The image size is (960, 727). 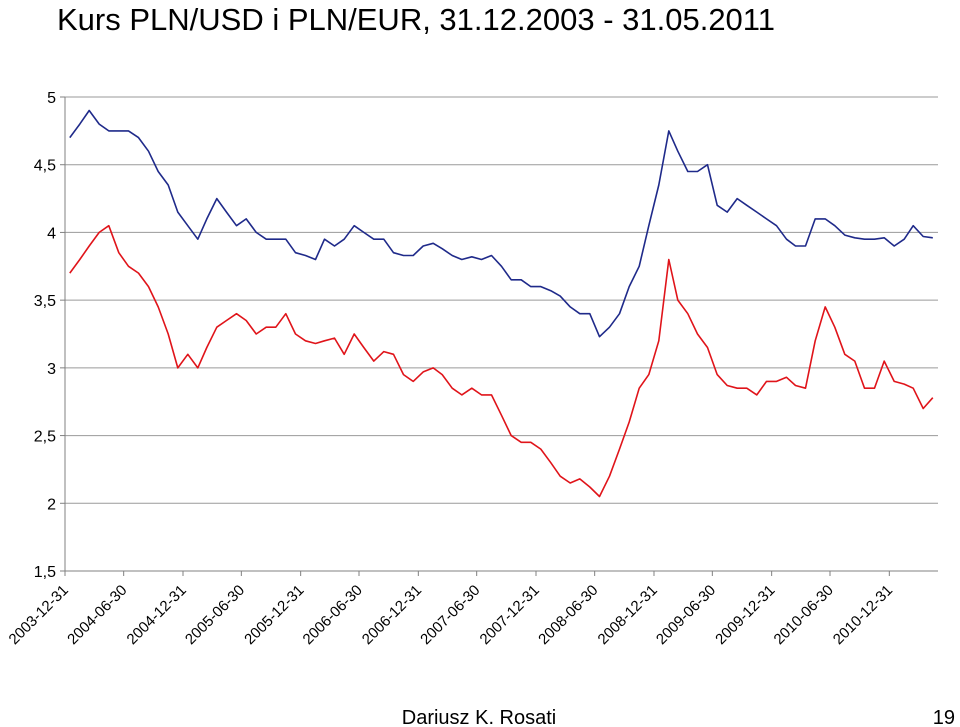 I want to click on page-number: 19, so click(x=944, y=717).